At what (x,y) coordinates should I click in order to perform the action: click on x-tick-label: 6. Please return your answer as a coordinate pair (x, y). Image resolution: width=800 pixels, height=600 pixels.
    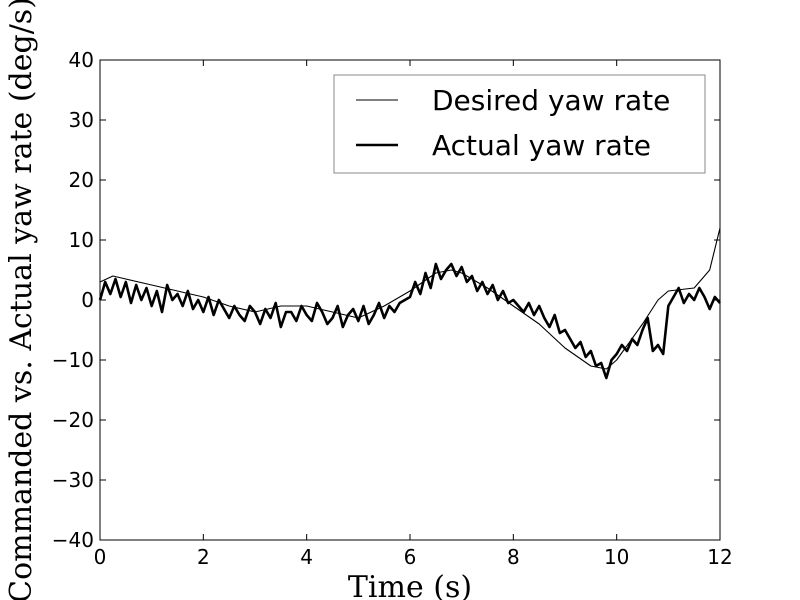
    Looking at the image, I should click on (410, 557).